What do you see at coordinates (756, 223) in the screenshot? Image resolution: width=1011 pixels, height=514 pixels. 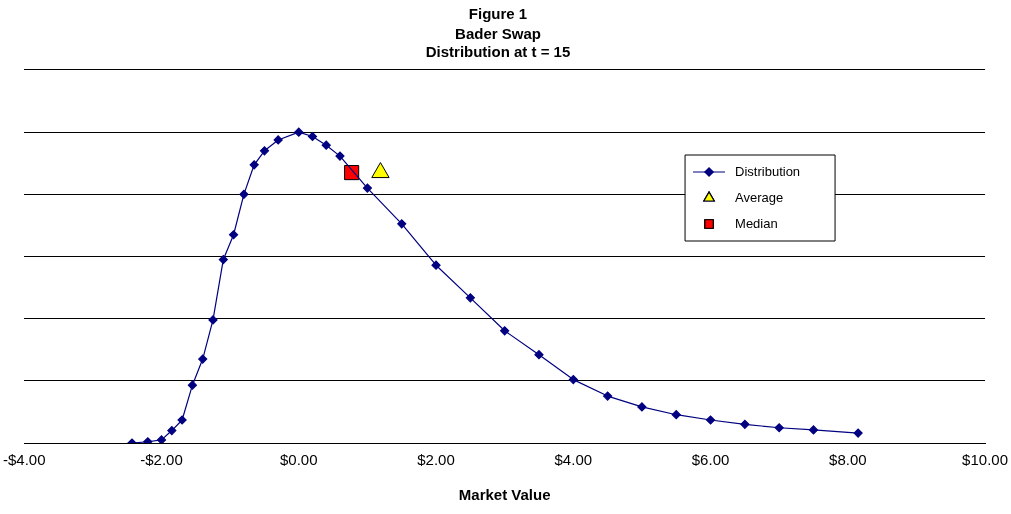 I see `legend-label: Median` at bounding box center [756, 223].